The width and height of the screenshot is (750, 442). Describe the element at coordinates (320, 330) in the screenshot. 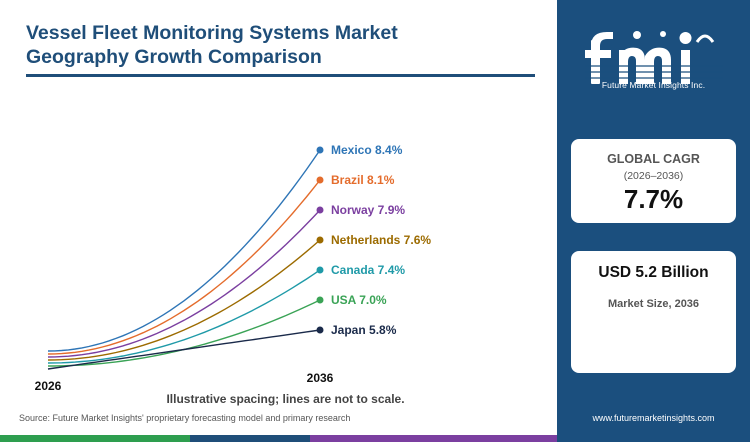

I see `series-endpoint-japan` at that location.